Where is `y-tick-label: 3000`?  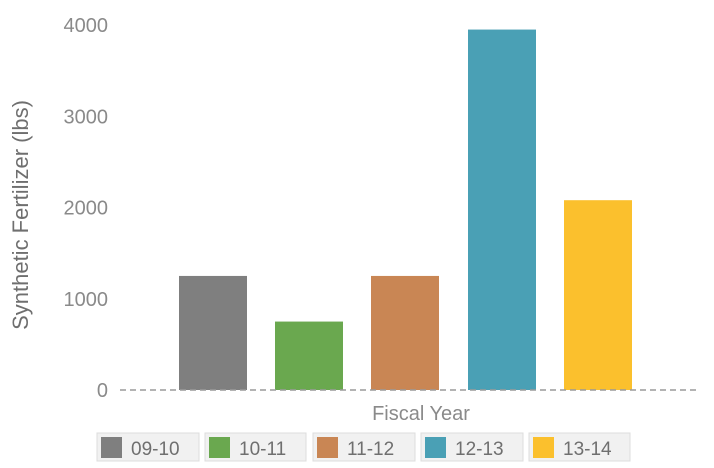
y-tick-label: 3000 is located at coordinates (86, 117).